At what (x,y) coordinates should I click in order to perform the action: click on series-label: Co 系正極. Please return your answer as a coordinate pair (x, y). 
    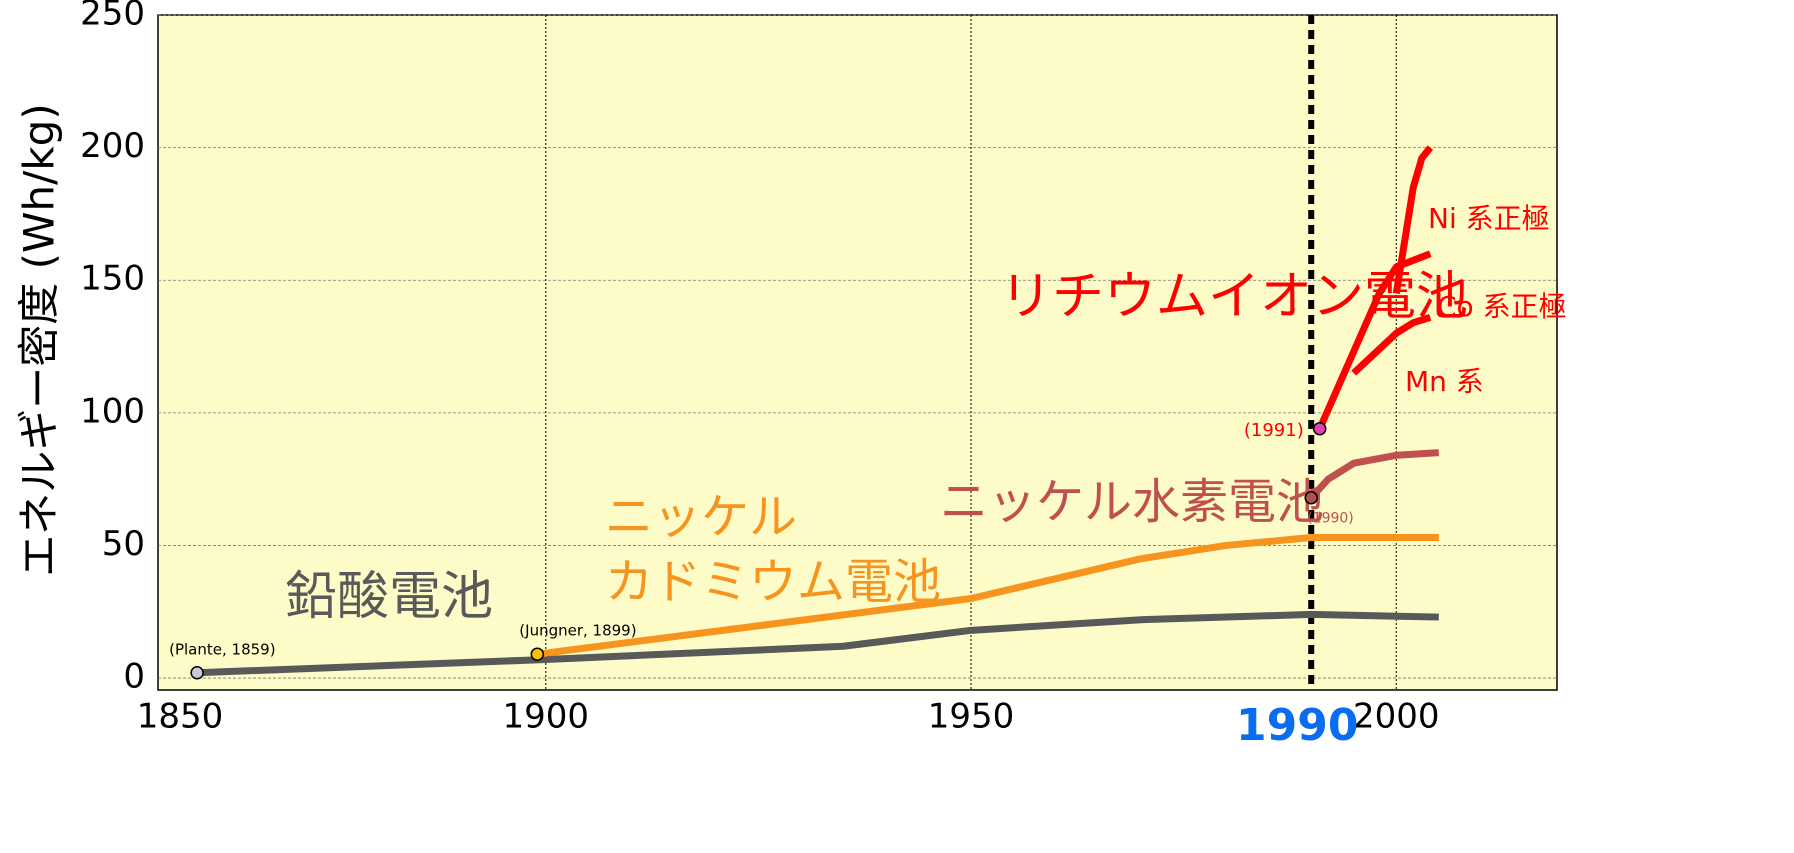
    Looking at the image, I should click on (1502, 306).